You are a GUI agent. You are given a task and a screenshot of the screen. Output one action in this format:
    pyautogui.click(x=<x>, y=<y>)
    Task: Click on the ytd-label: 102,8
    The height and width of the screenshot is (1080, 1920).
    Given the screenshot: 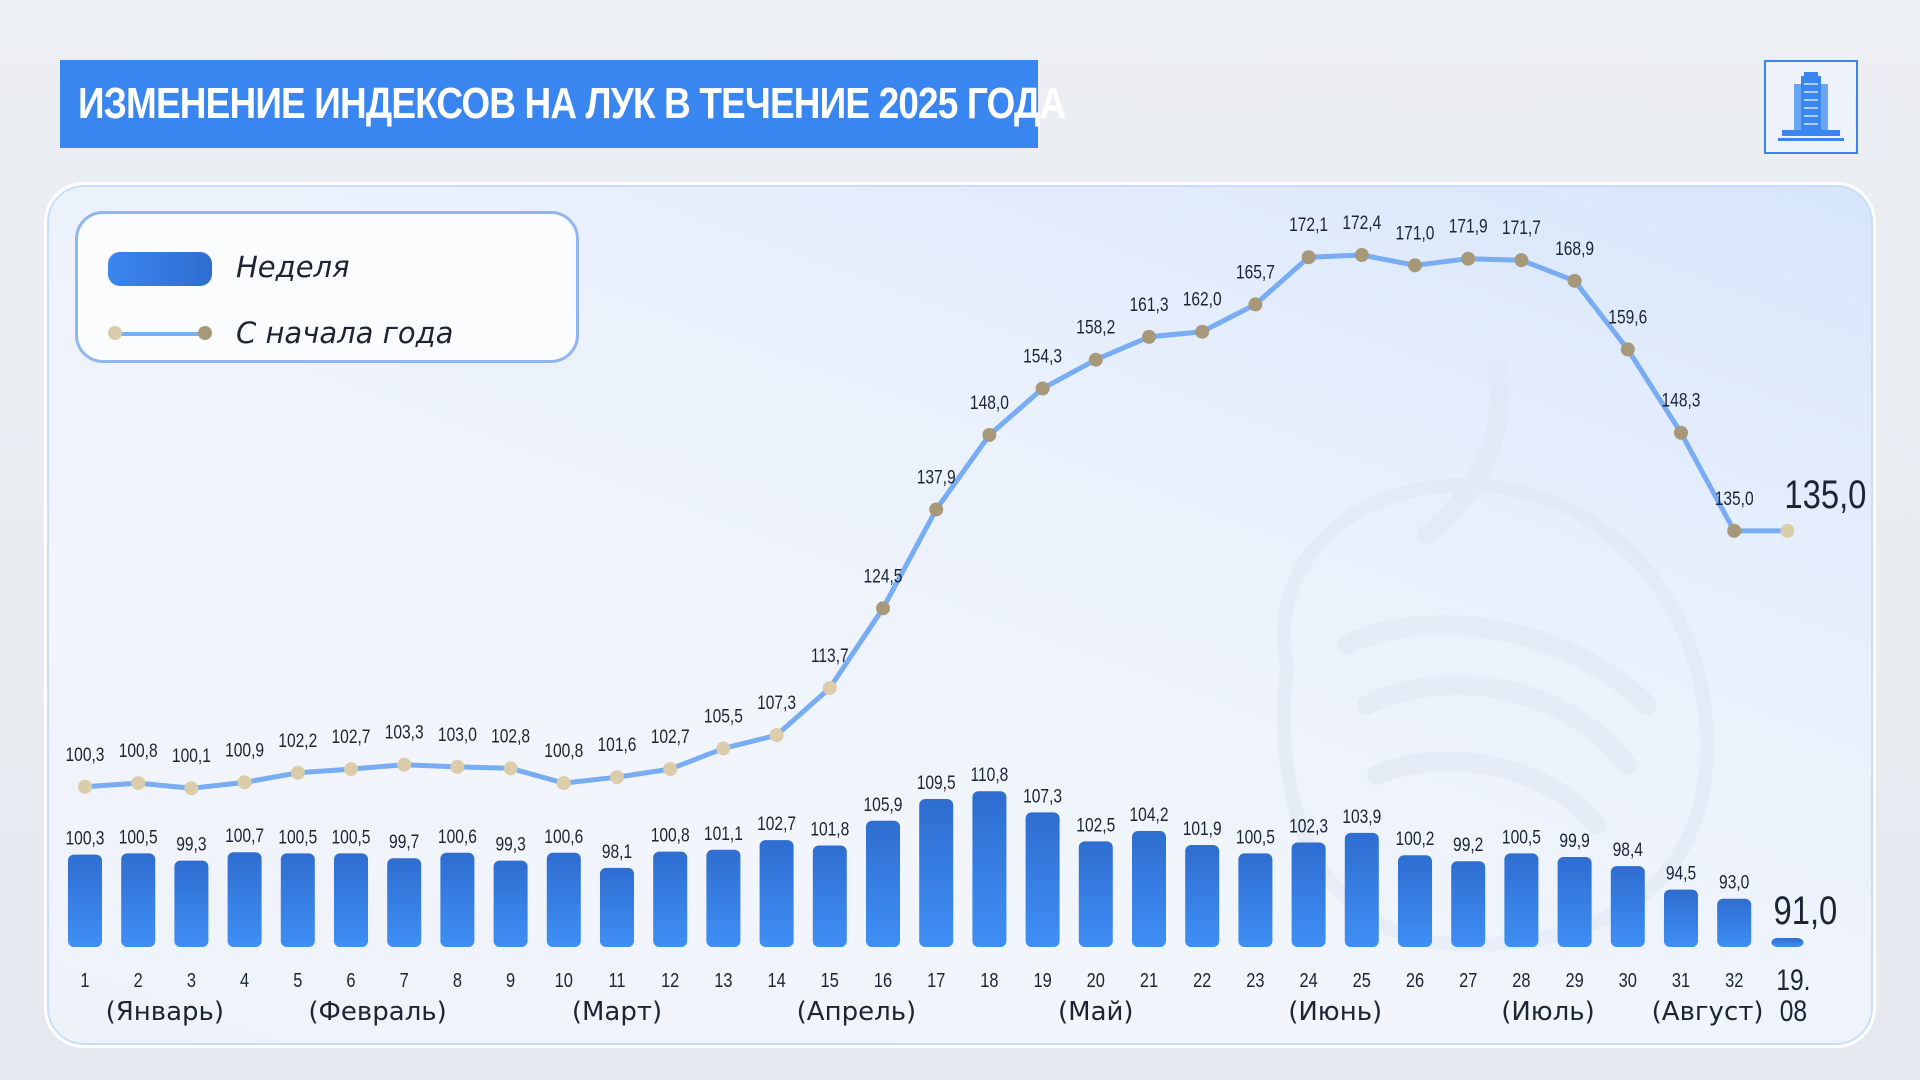 What is the action you would take?
    pyautogui.click(x=510, y=736)
    